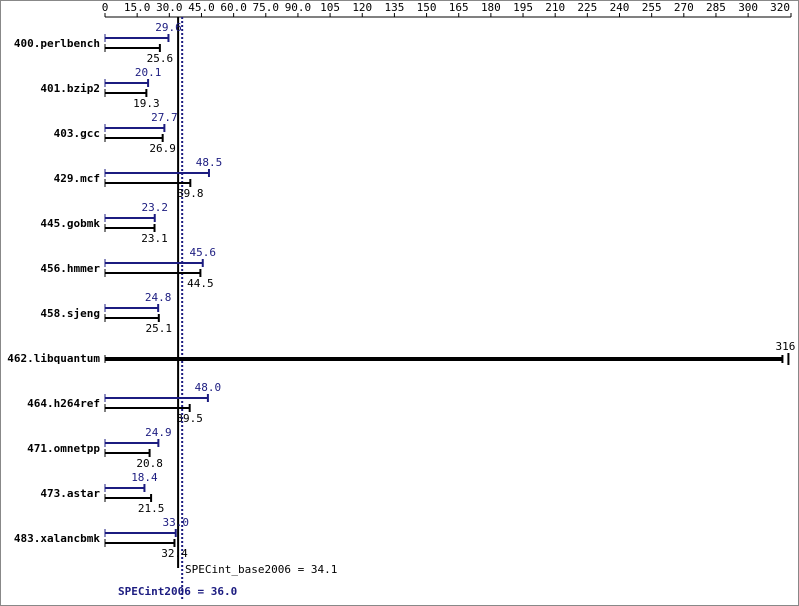  I want to click on value-label: 23.2, so click(154, 207).